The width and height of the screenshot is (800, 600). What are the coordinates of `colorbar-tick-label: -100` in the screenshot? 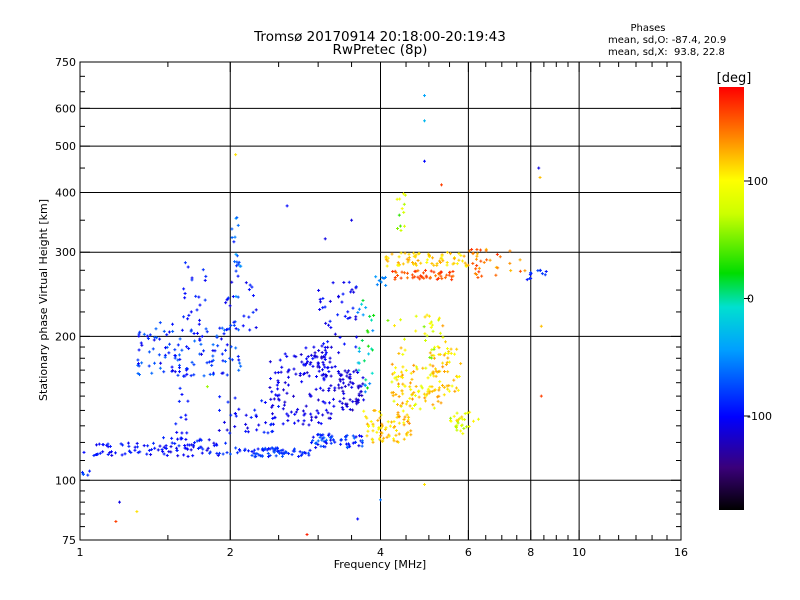 It's located at (759, 416).